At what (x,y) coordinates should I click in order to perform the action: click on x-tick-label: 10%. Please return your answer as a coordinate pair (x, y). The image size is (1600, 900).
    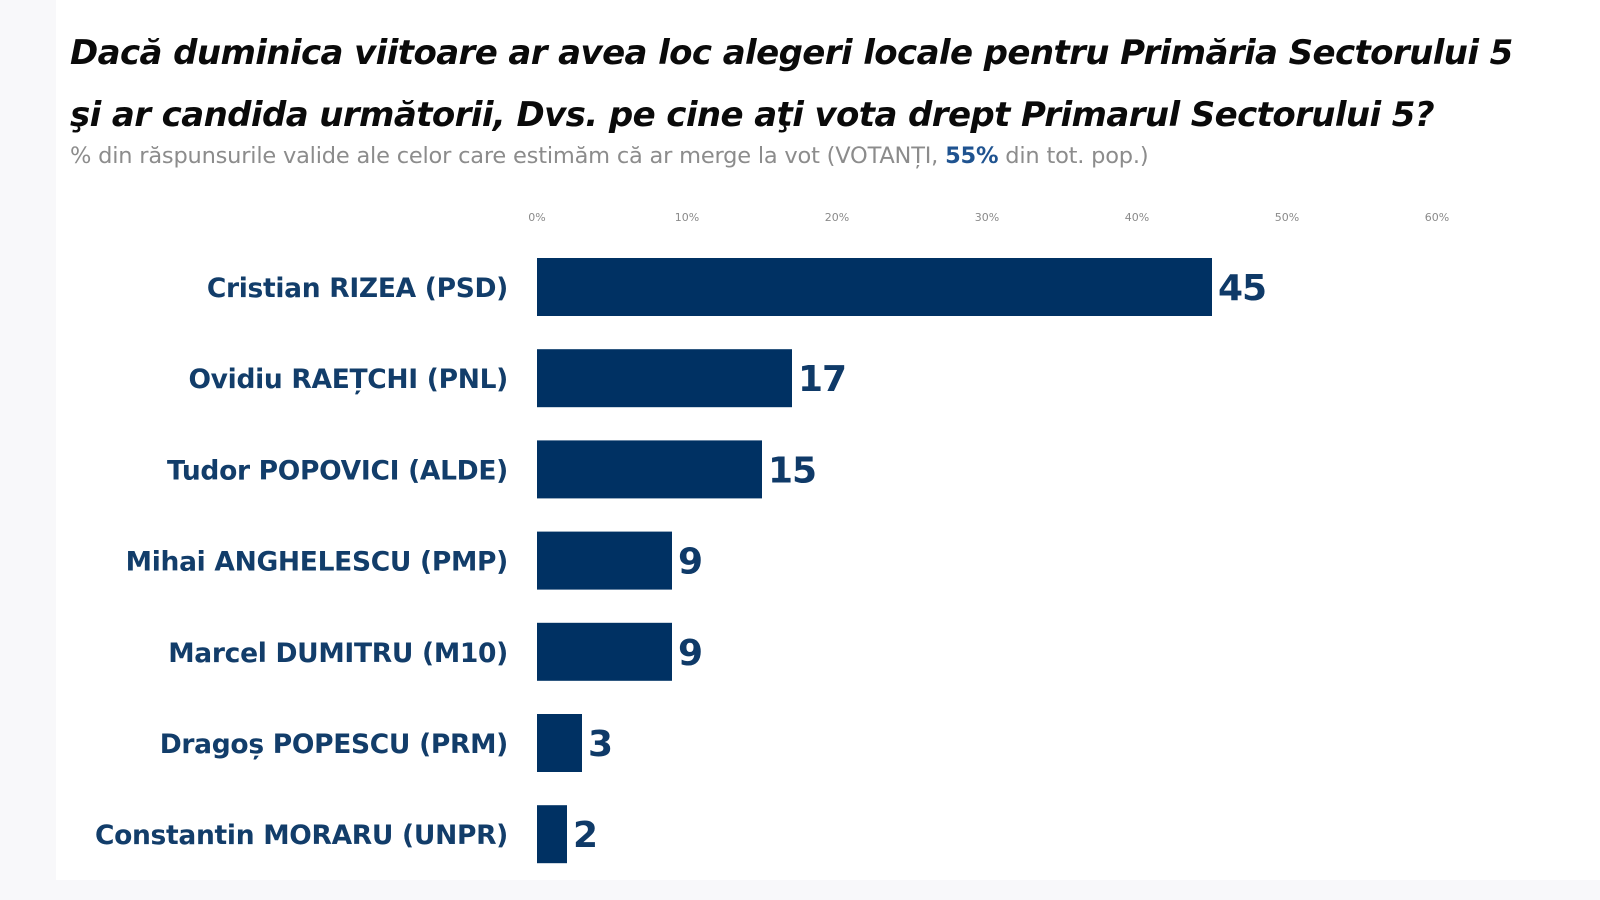
    Looking at the image, I should click on (687, 217).